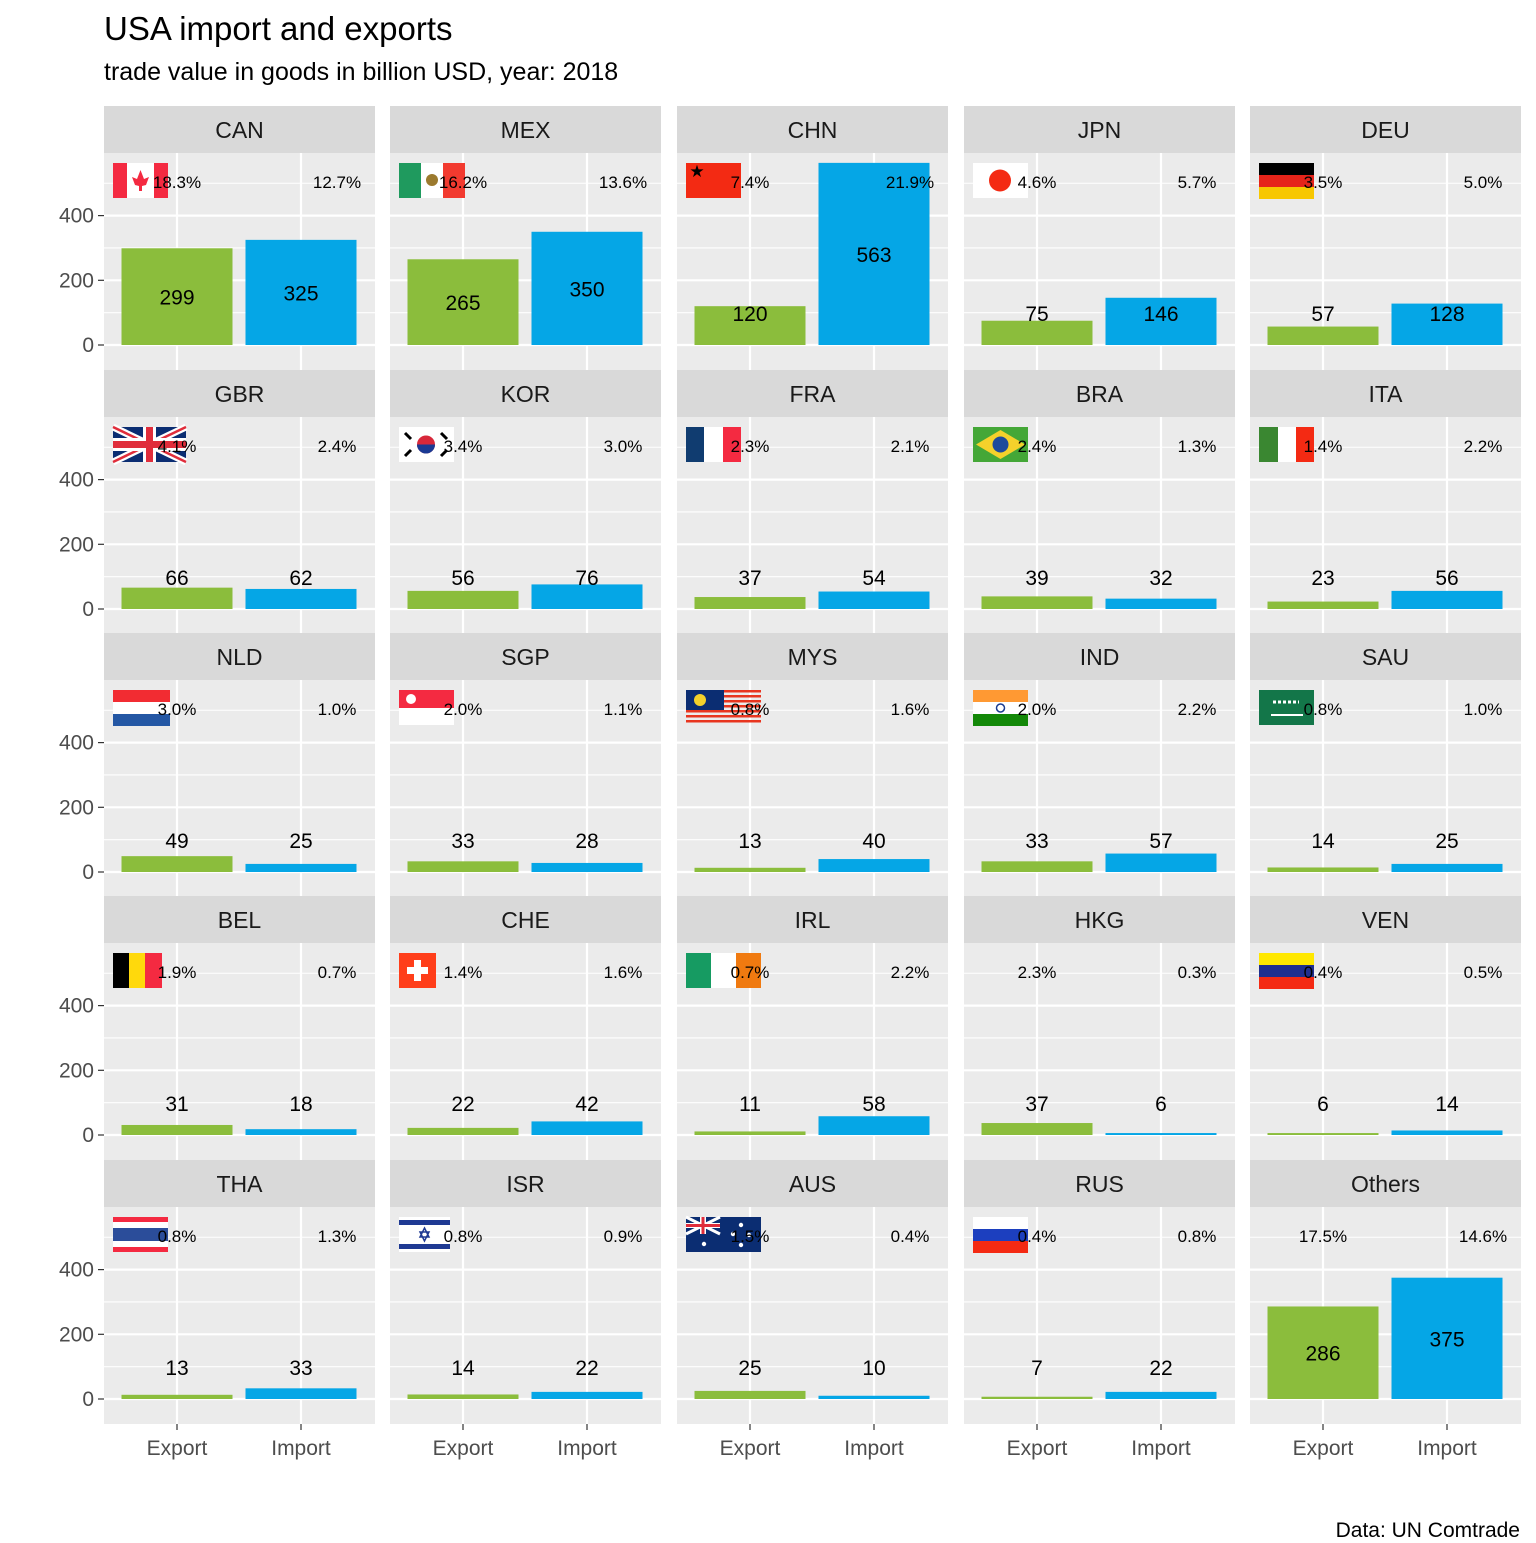 Image resolution: width=1536 pixels, height=1543 pixels. What do you see at coordinates (177, 709) in the screenshot?
I see `export-share-label: 3.0%` at bounding box center [177, 709].